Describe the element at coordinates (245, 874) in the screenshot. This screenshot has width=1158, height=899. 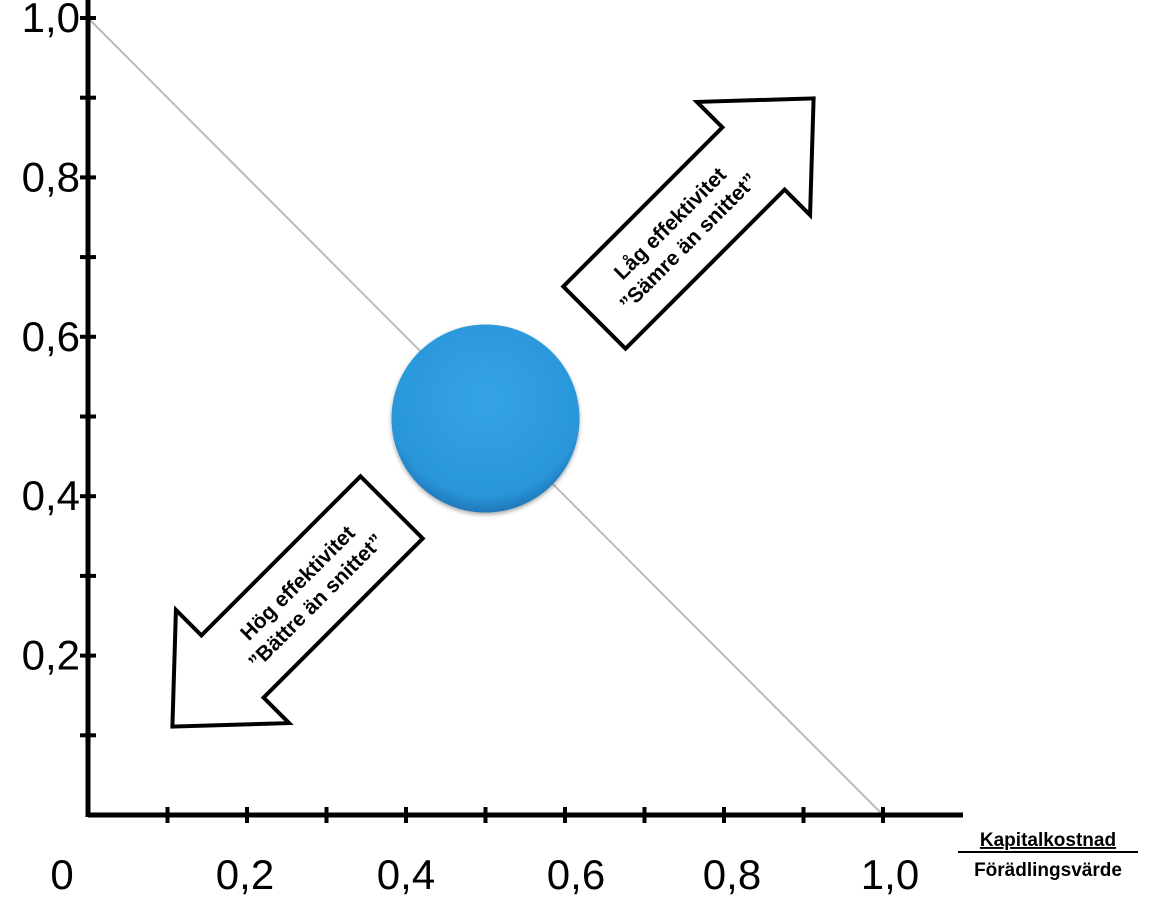
I see `x-tick-label: 0,2` at that location.